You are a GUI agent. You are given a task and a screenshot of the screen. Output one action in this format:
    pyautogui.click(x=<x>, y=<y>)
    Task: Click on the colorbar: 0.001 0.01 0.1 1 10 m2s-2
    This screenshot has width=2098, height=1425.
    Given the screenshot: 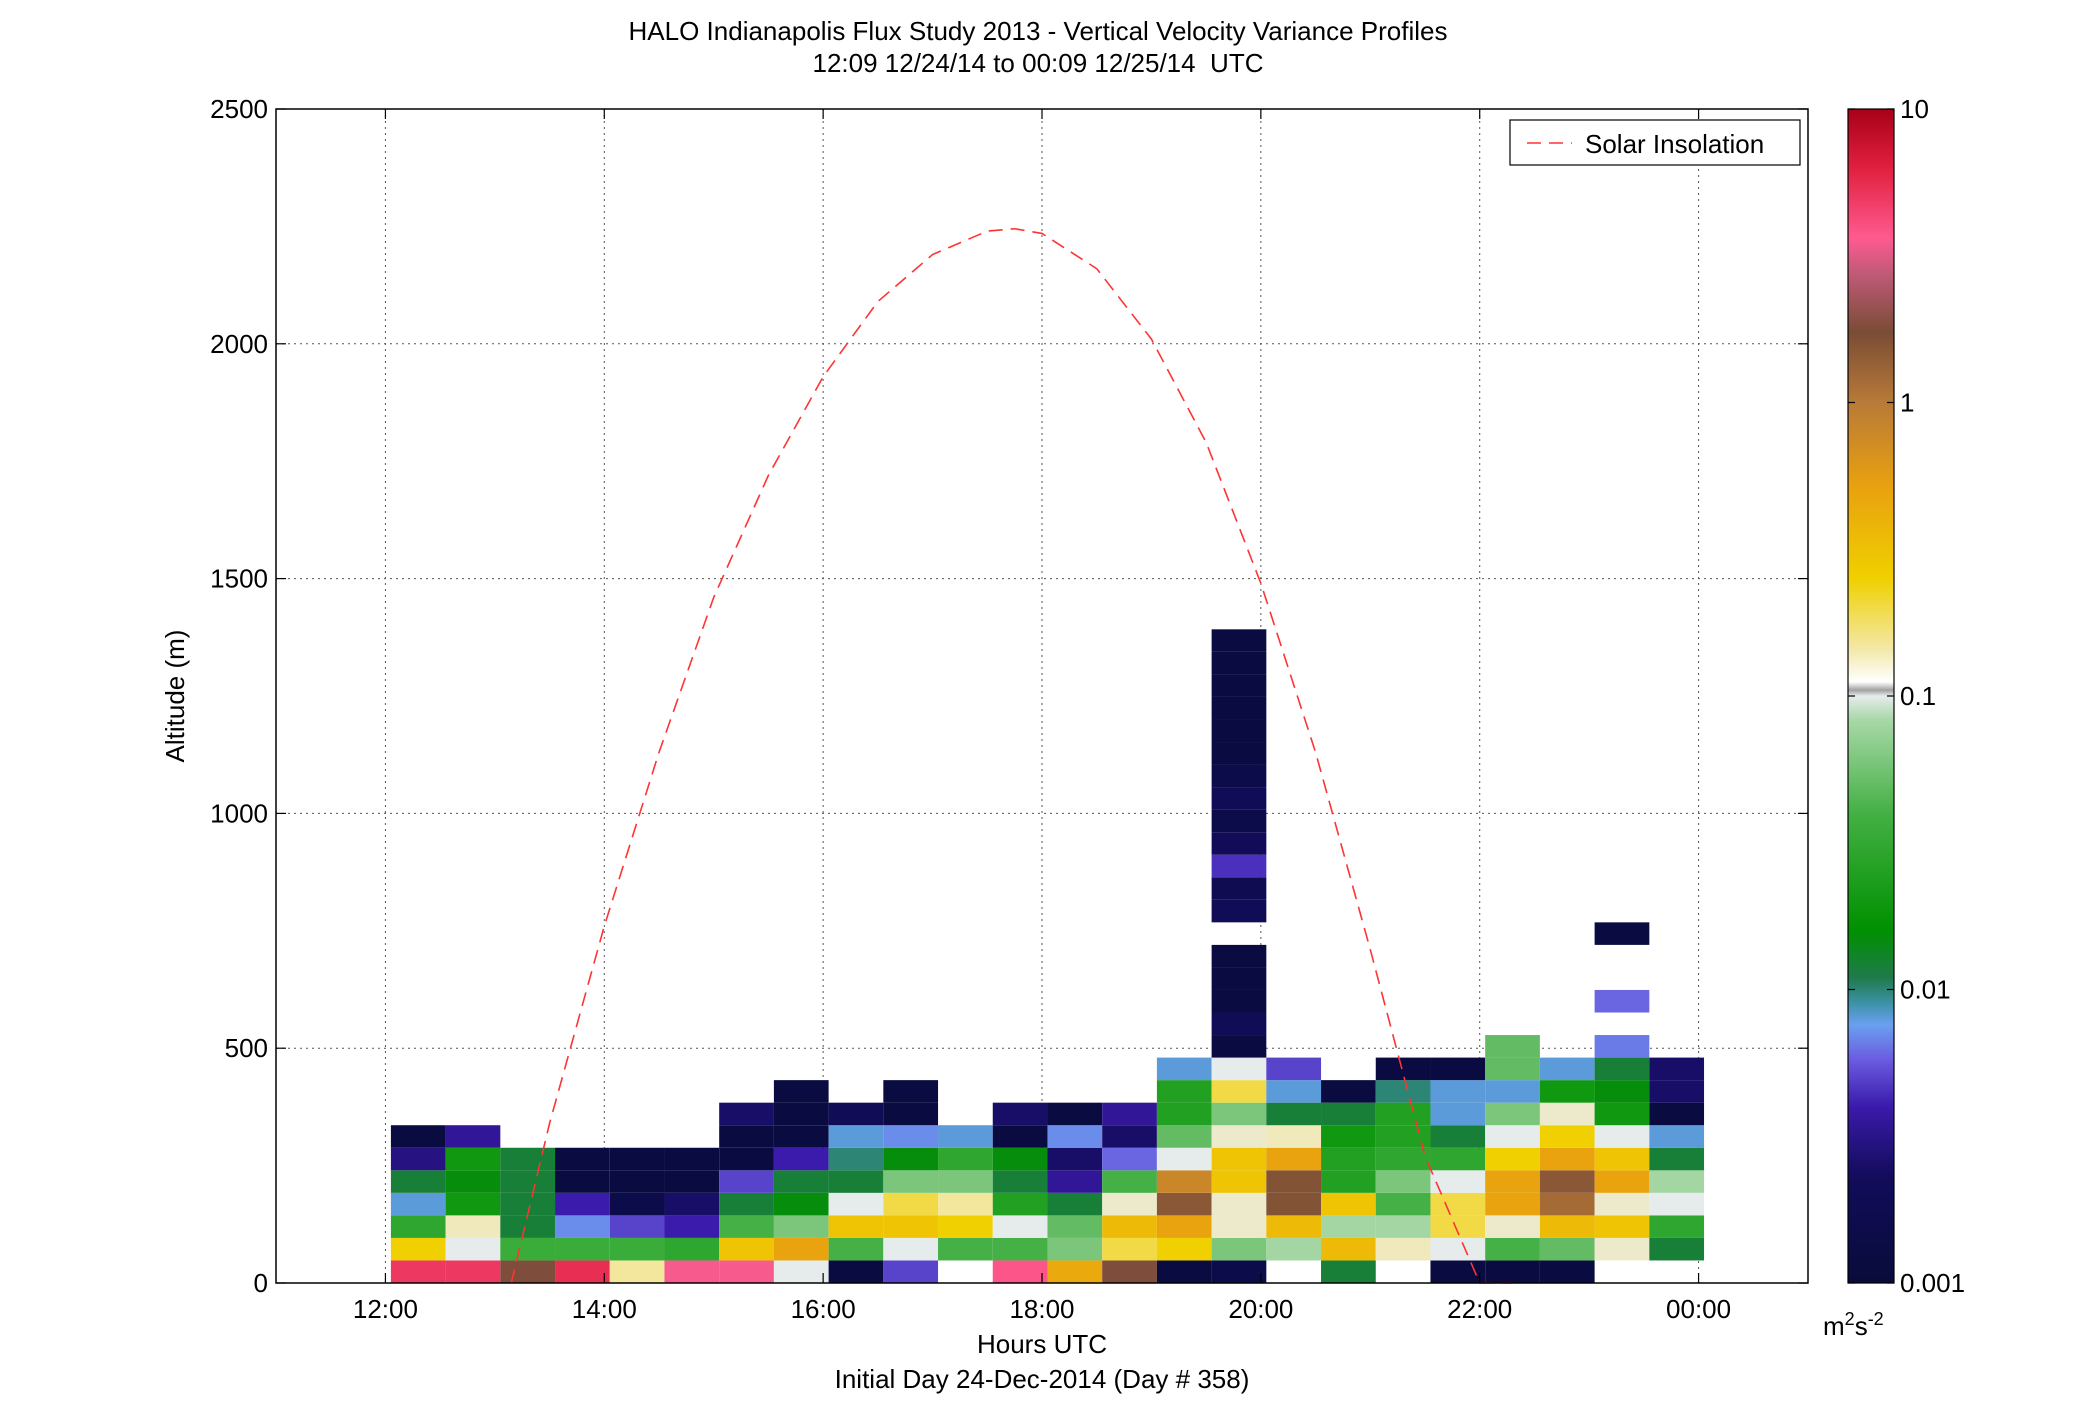 What is the action you would take?
    pyautogui.click(x=1894, y=717)
    